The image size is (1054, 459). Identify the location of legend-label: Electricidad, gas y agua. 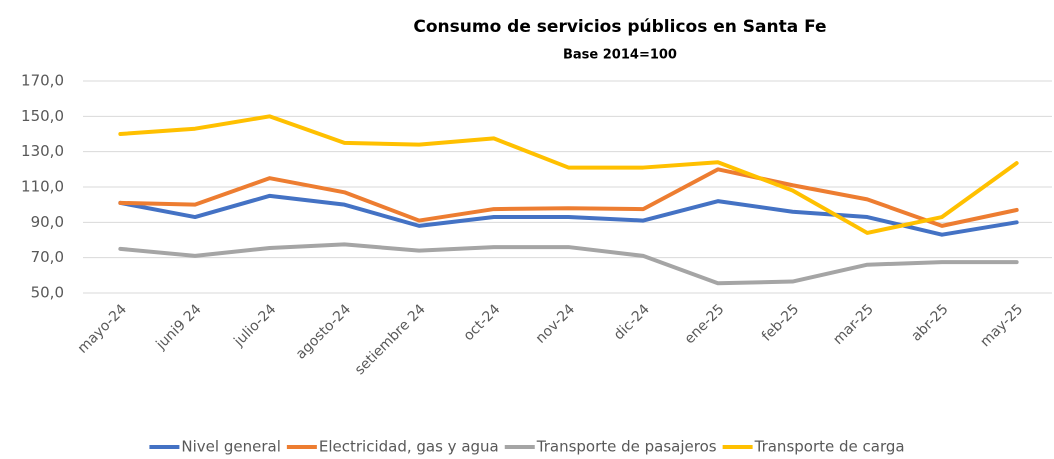
(409, 447).